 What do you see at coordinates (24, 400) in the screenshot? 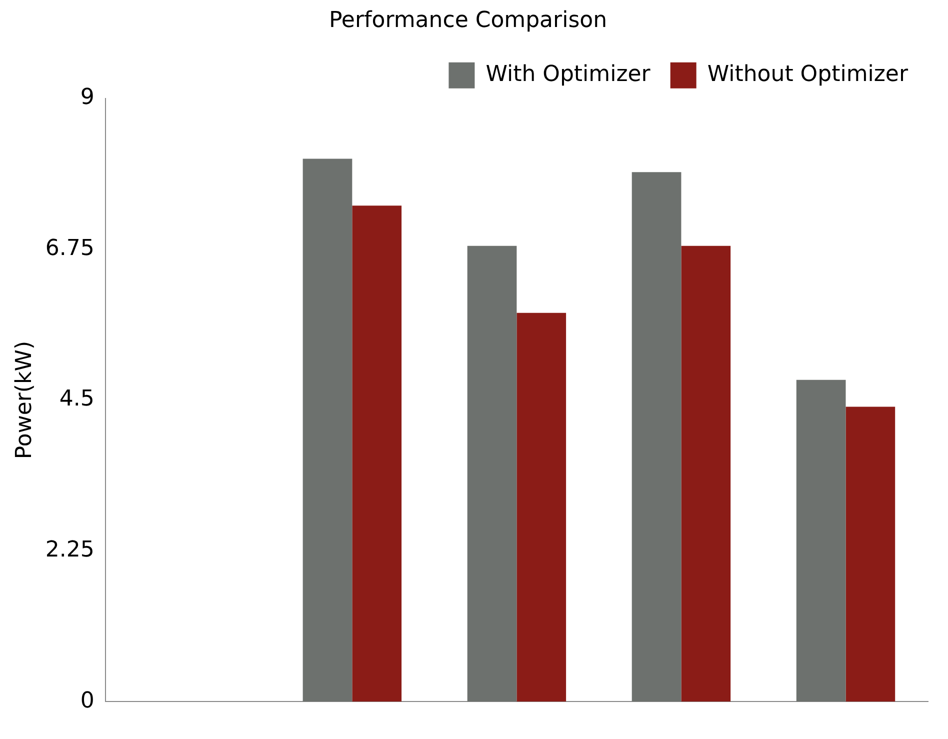
I see `y-axis-title: Power(kW)` at bounding box center [24, 400].